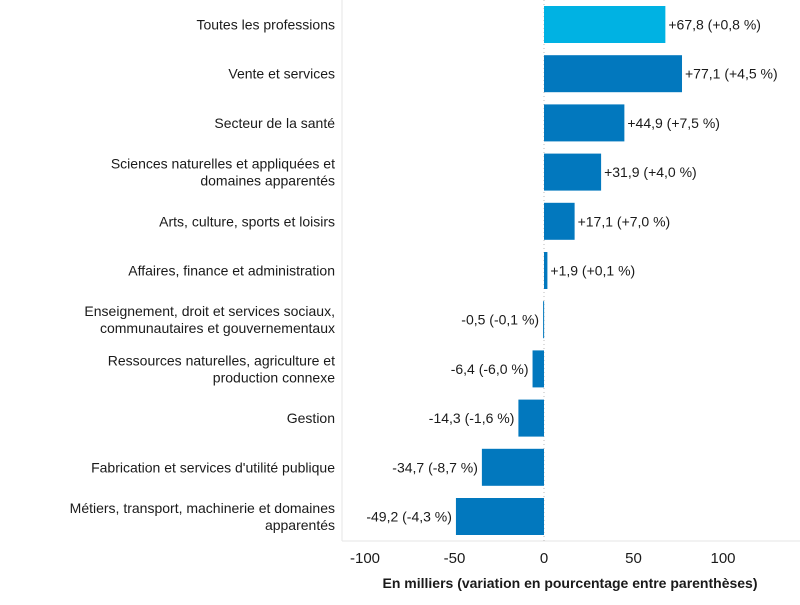 The width and height of the screenshot is (800, 605). What do you see at coordinates (544, 558) in the screenshot?
I see `x-tick-label: 0` at bounding box center [544, 558].